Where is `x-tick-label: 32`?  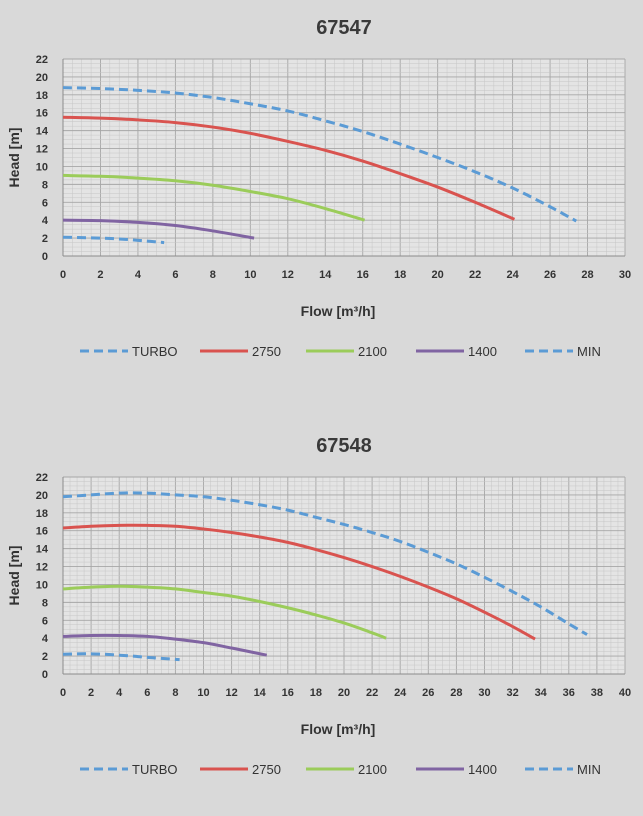
x-tick-label: 32 is located at coordinates (512, 693).